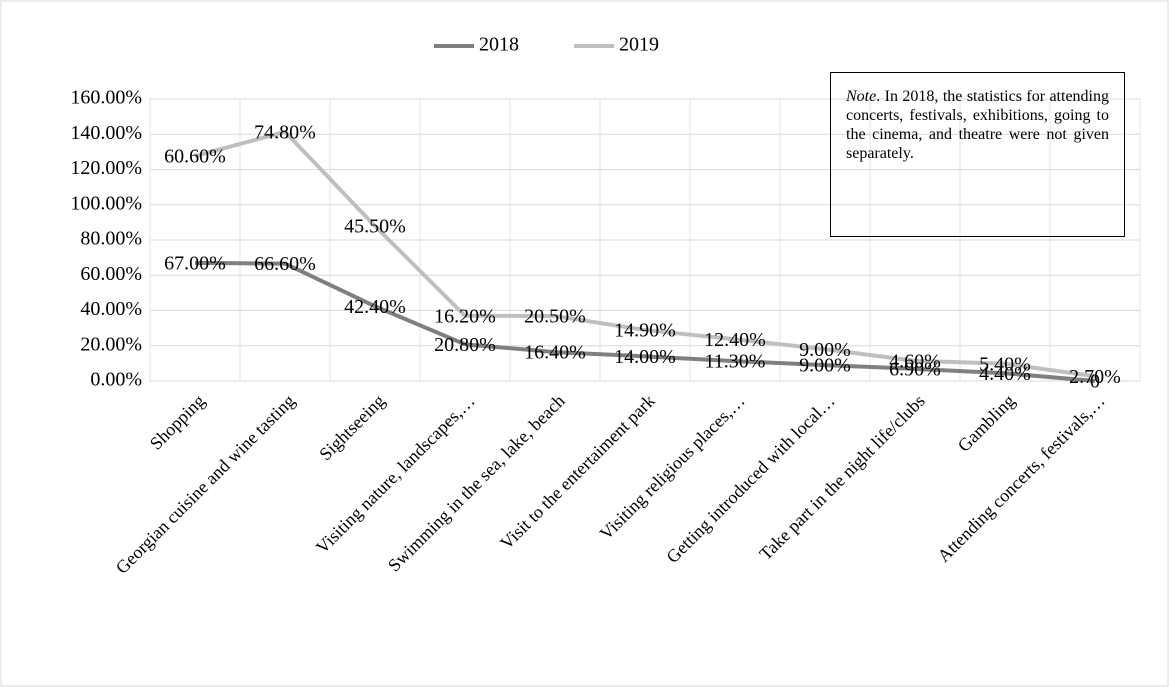  What do you see at coordinates (465, 345) in the screenshot?
I see `data-label: 20.80%` at bounding box center [465, 345].